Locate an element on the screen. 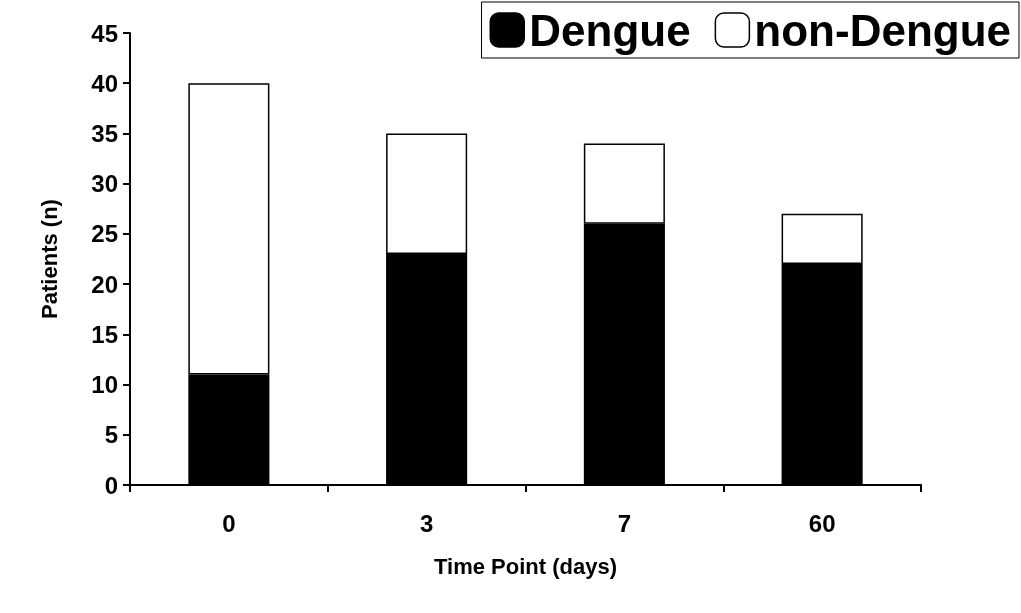  y-tick-label: 0 is located at coordinates (111, 485).